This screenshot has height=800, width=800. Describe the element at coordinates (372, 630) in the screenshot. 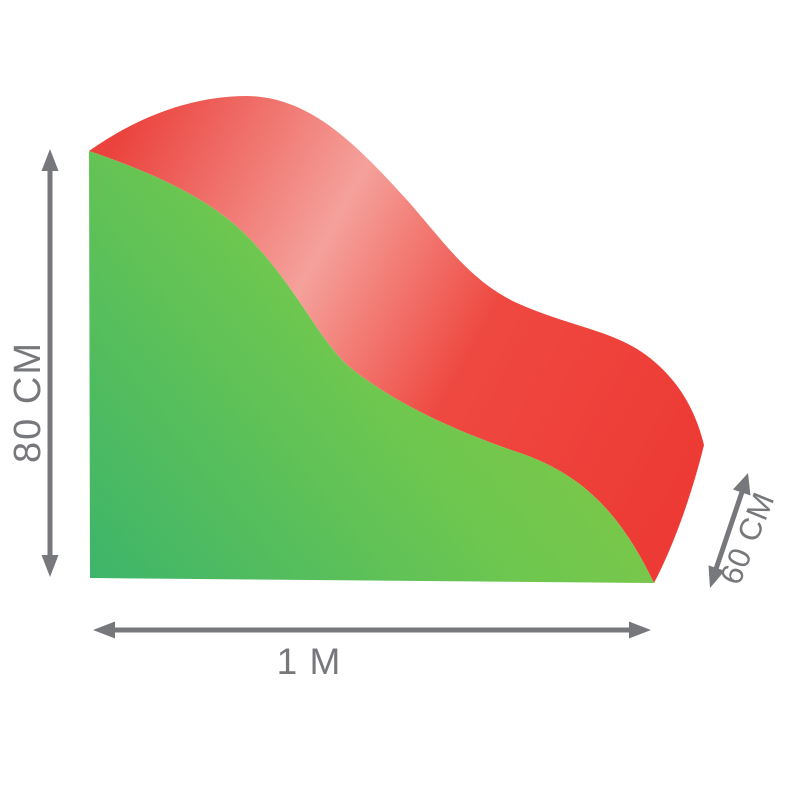

I see `width-dimension-arrow` at that location.